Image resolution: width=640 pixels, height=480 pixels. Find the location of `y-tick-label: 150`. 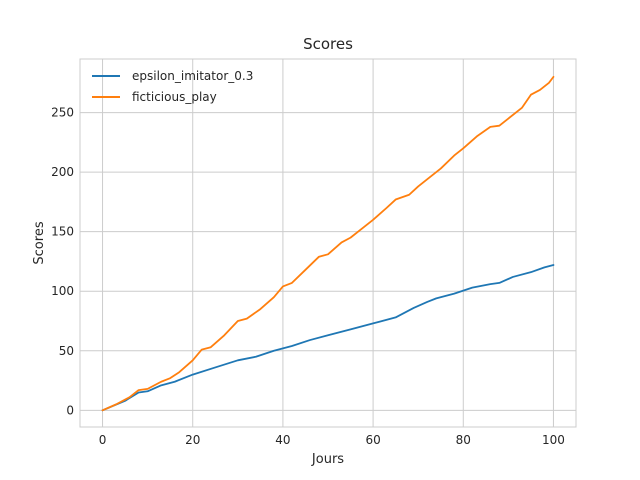

y-tick-label: 150 is located at coordinates (62, 232).